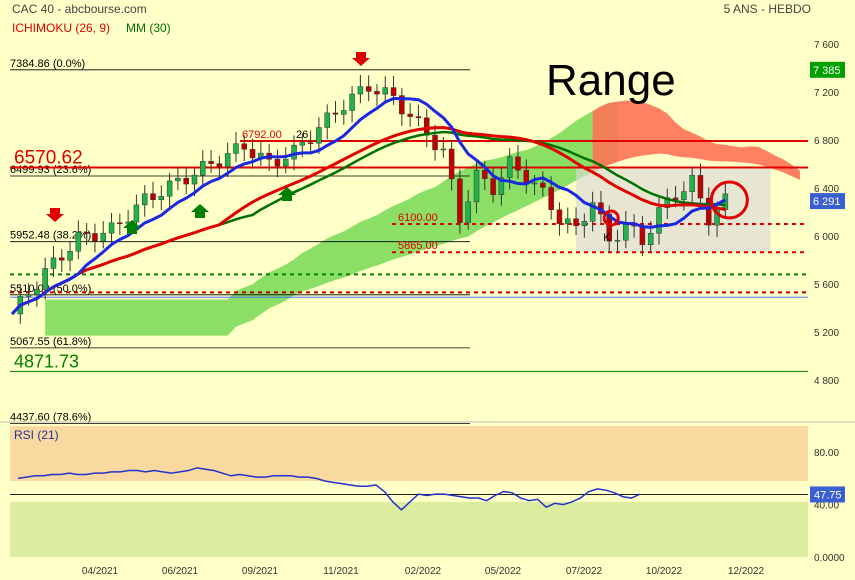 The height and width of the screenshot is (580, 855). Describe the element at coordinates (50, 417) in the screenshot. I see `fib-label: 4437.60 (78.6%)` at that location.